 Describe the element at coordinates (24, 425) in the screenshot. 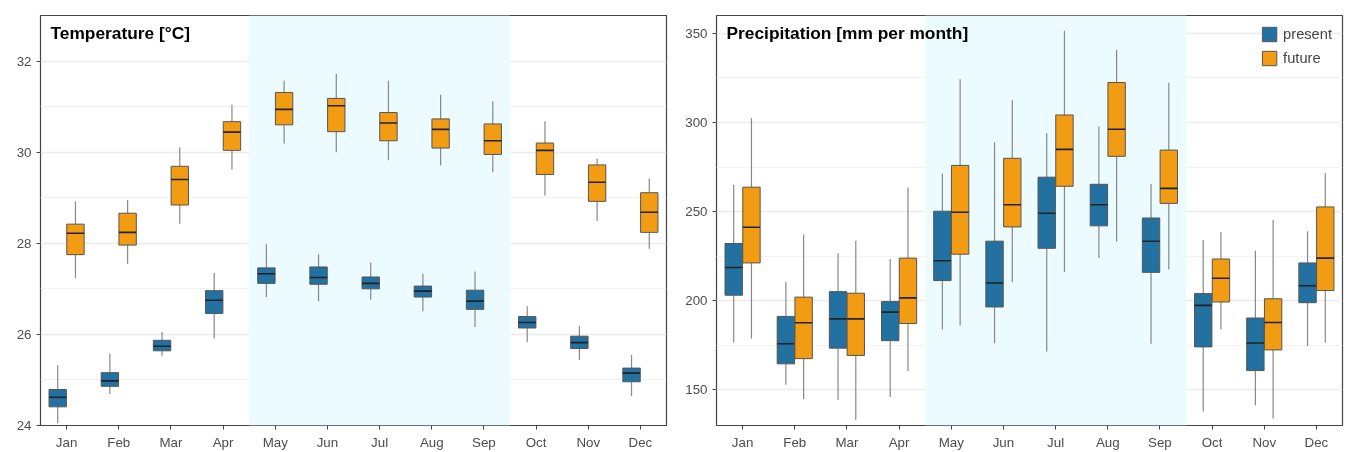

I see `y-tick-label: 24` at that location.